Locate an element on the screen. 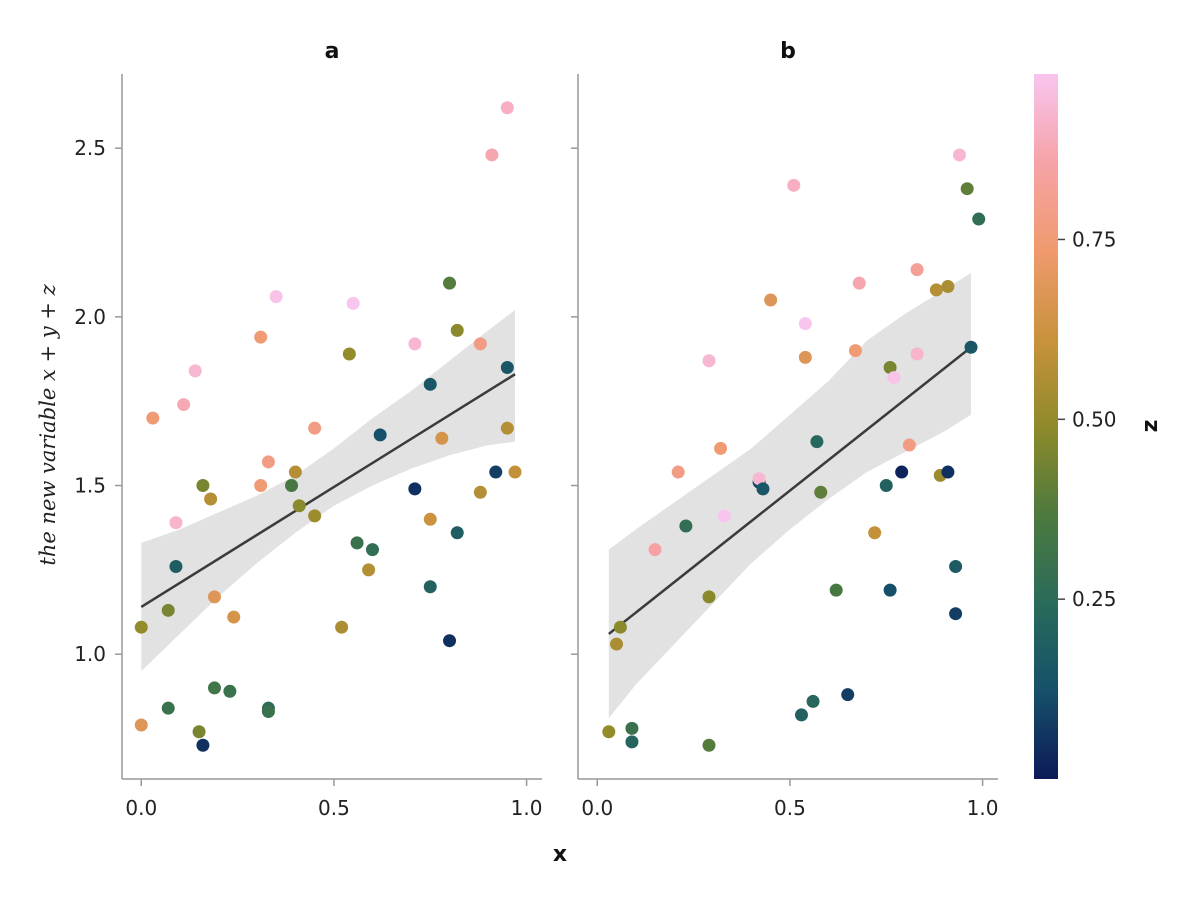  colorbar-tick-label: 0.25 is located at coordinates (1094, 599).